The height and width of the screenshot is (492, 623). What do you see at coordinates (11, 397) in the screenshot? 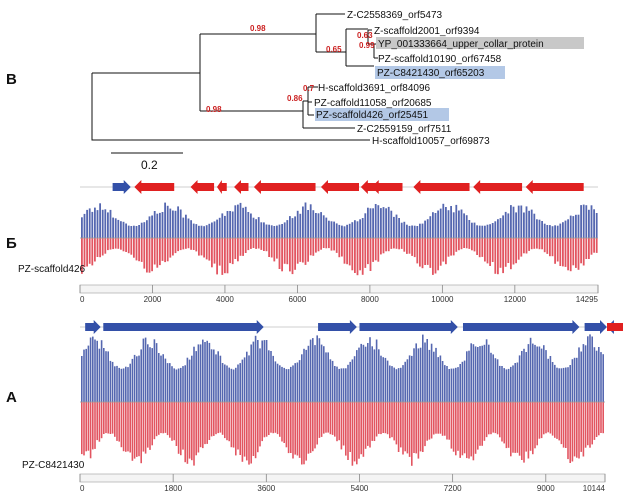
I see `panel-letter-a: A` at bounding box center [11, 397].